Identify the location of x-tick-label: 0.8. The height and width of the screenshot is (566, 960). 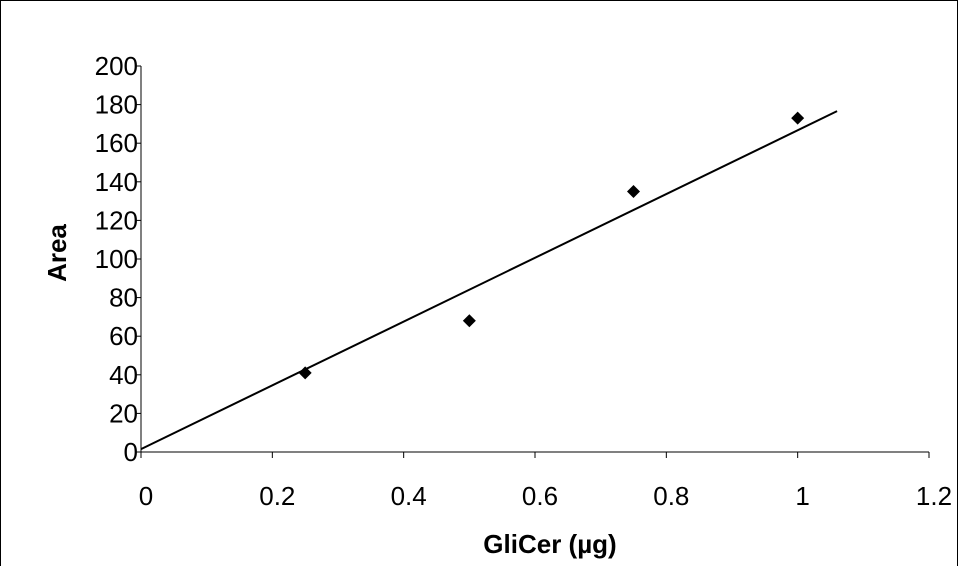
(671, 496).